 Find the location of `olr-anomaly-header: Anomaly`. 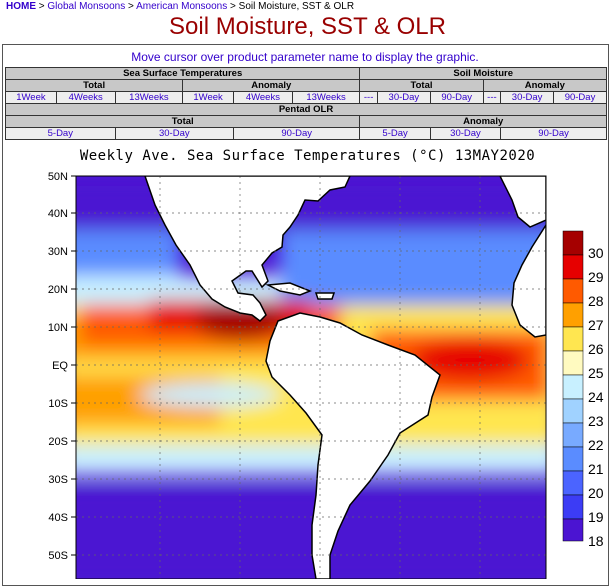

olr-anomaly-header: Anomaly is located at coordinates (483, 121).